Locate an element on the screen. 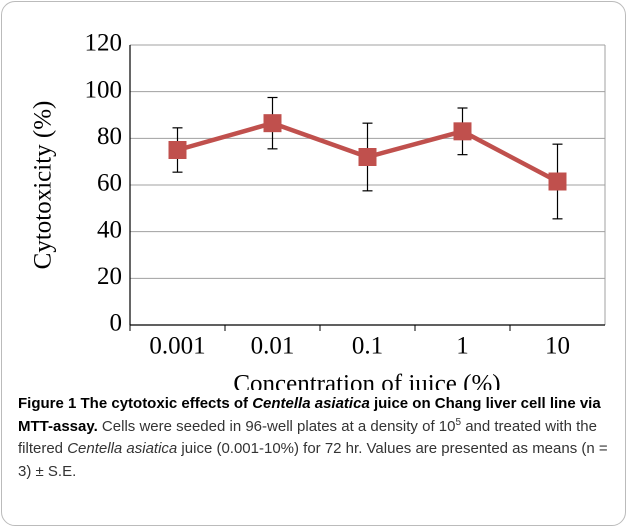  y-tick-label: 60 is located at coordinates (109, 183).